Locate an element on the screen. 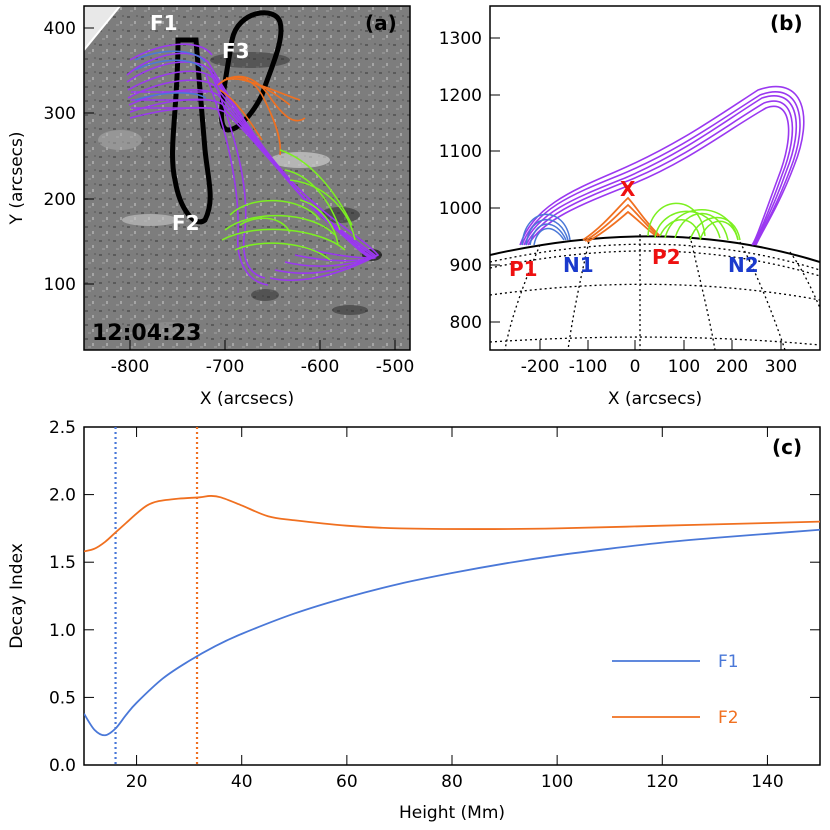 The width and height of the screenshot is (830, 830). b-ytick: 900 is located at coordinates (466, 266).